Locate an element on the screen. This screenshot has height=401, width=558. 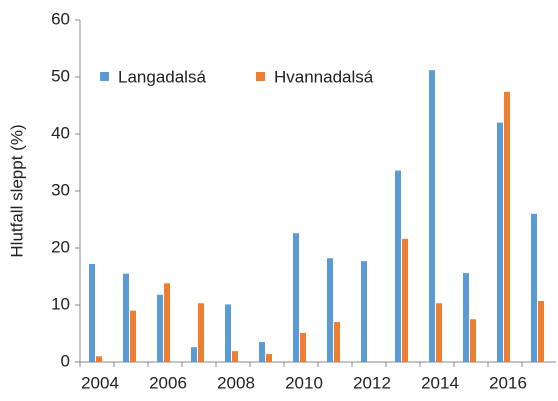
legend-label: Hvannadalsá is located at coordinates (324, 76).